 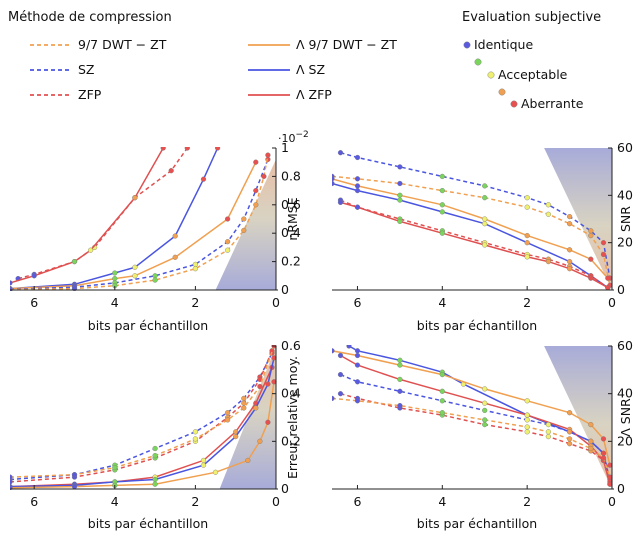 I want to click on legend-subjective-entry: Acceptable, so click(x=527, y=74).